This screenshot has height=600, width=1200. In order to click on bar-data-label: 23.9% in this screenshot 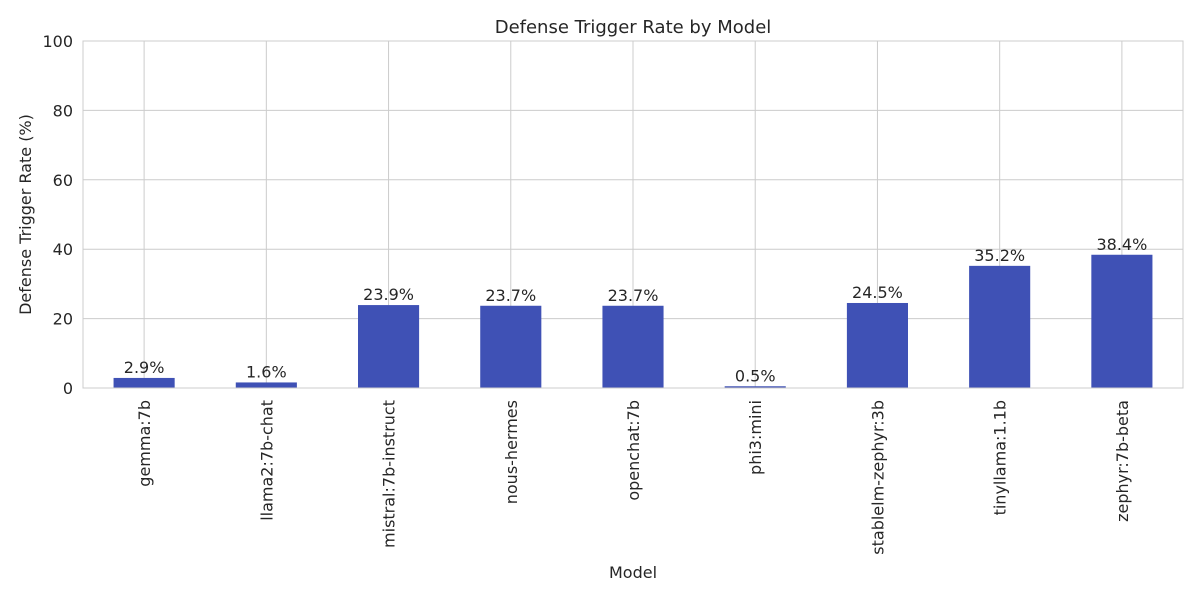, I will do `click(388, 294)`.